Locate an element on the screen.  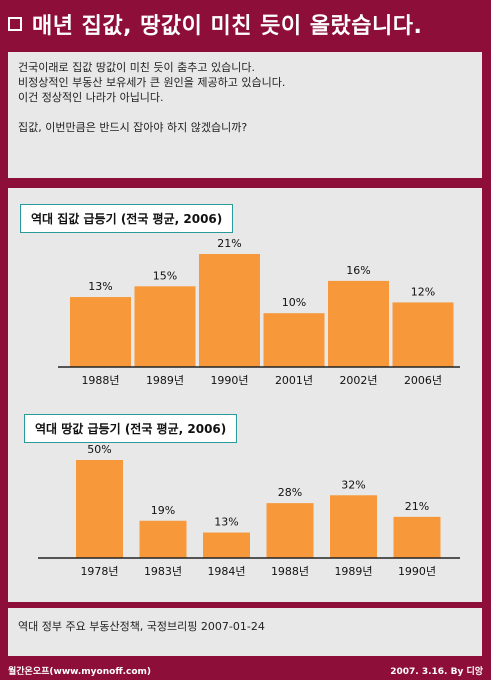
title-bar: 매년 집값, 땅값이 미친 듯이 올랐습니다. is located at coordinates (245, 24).